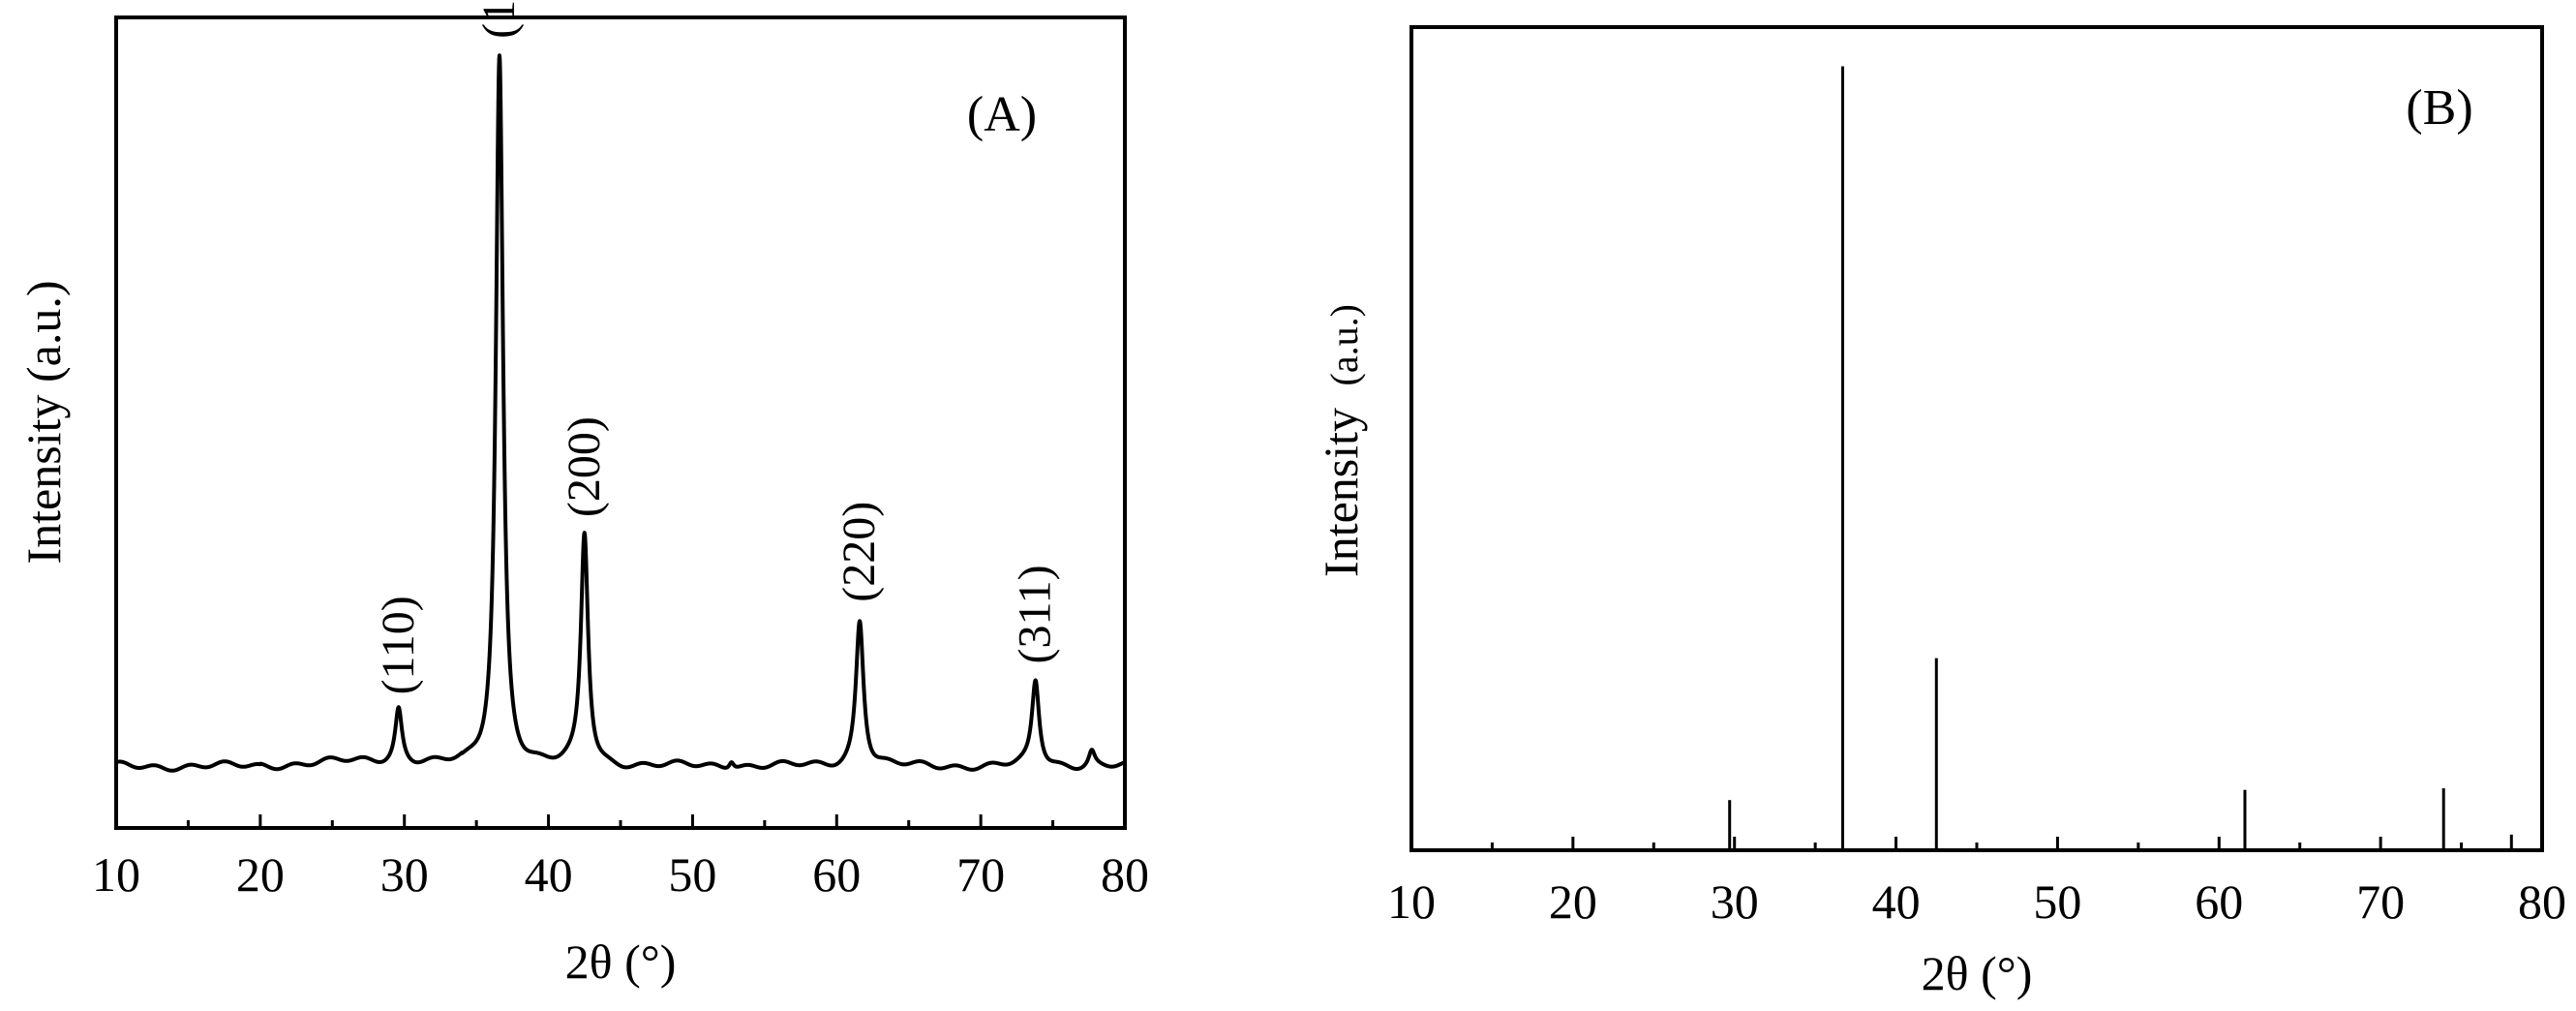 This screenshot has width=2576, height=1011. I want to click on panel-a-tick-label: 70, so click(980, 874).